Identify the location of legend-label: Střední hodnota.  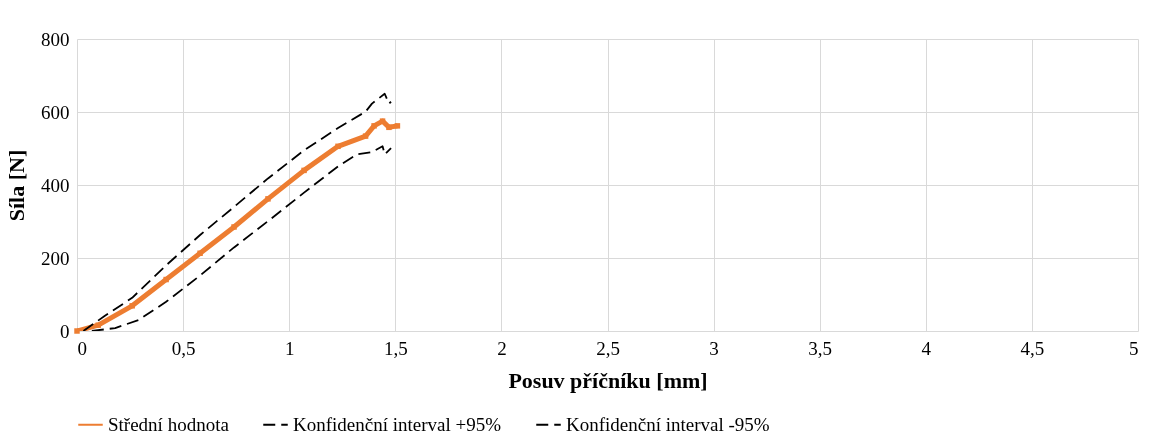
(169, 424).